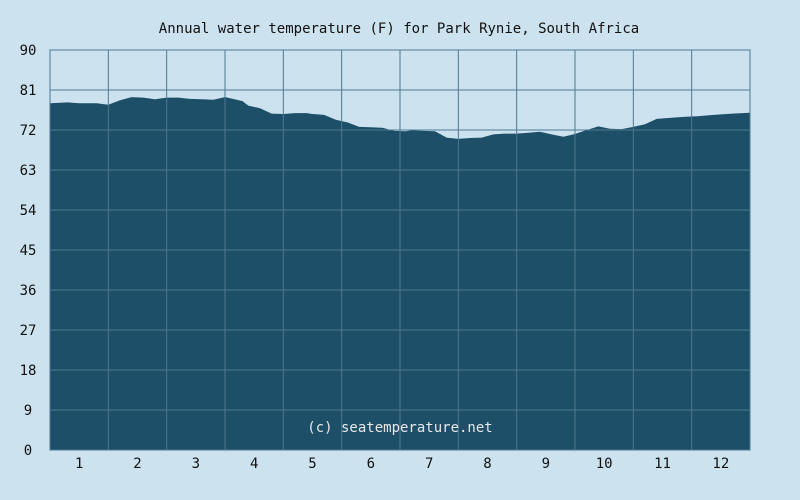 Image resolution: width=800 pixels, height=500 pixels. I want to click on y-tick-label: 27, so click(28, 331).